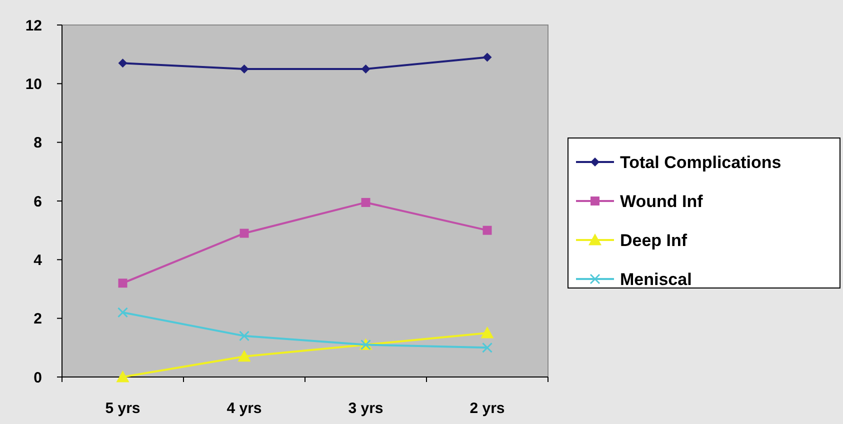 This screenshot has width=843, height=424. I want to click on x-tick-label: 3 yrs, so click(366, 408).